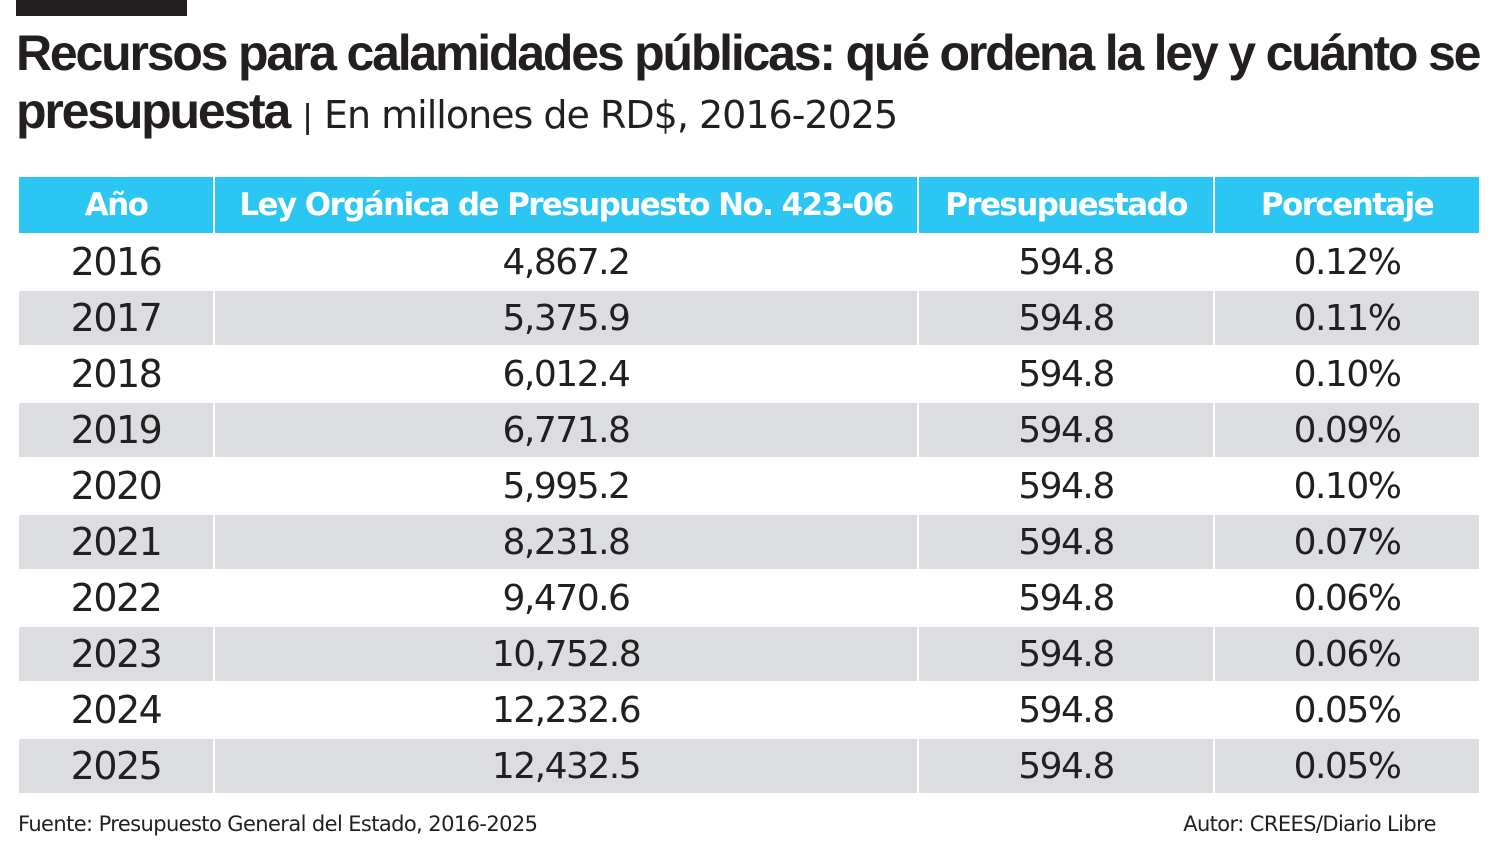 This screenshot has height=863, width=1500. What do you see at coordinates (566, 374) in the screenshot?
I see `cell-ley: 6,012.4` at bounding box center [566, 374].